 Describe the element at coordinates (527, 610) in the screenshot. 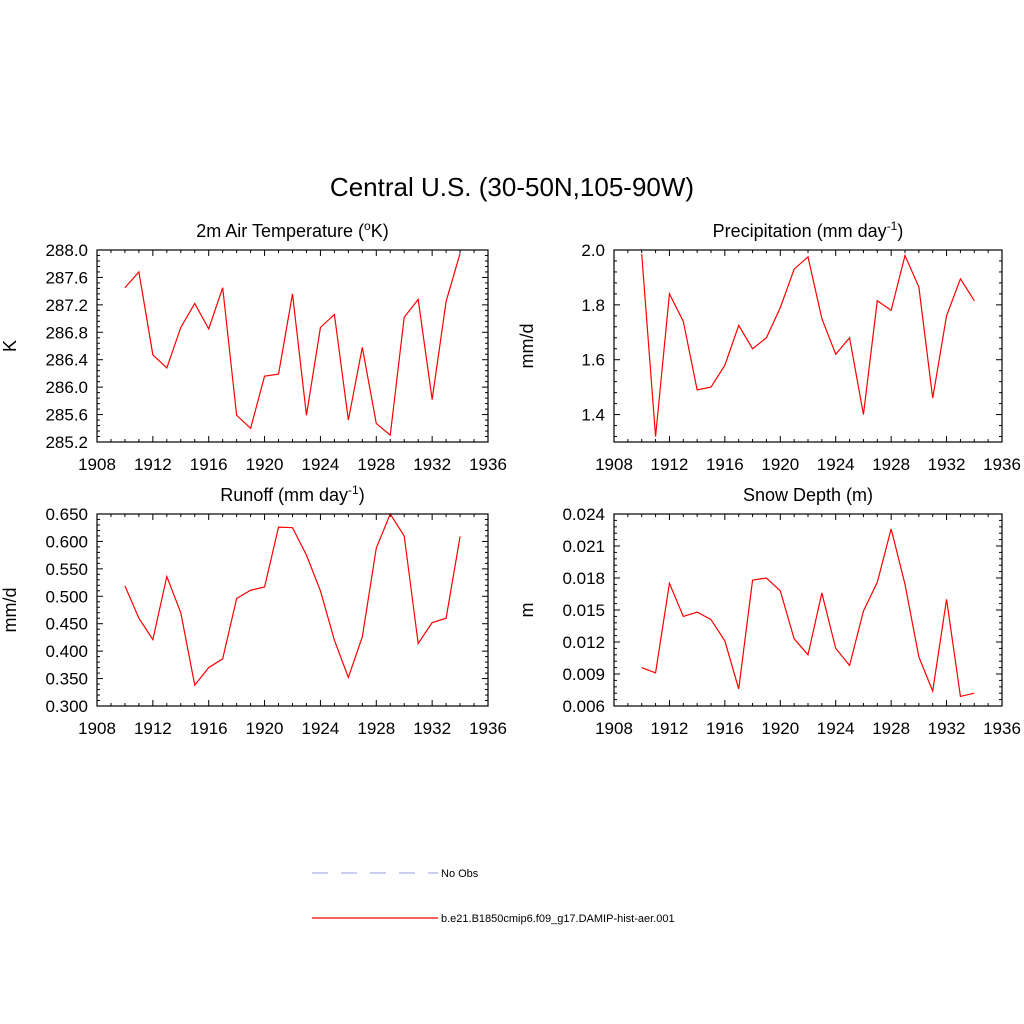

I see `y-axis-label: m` at that location.